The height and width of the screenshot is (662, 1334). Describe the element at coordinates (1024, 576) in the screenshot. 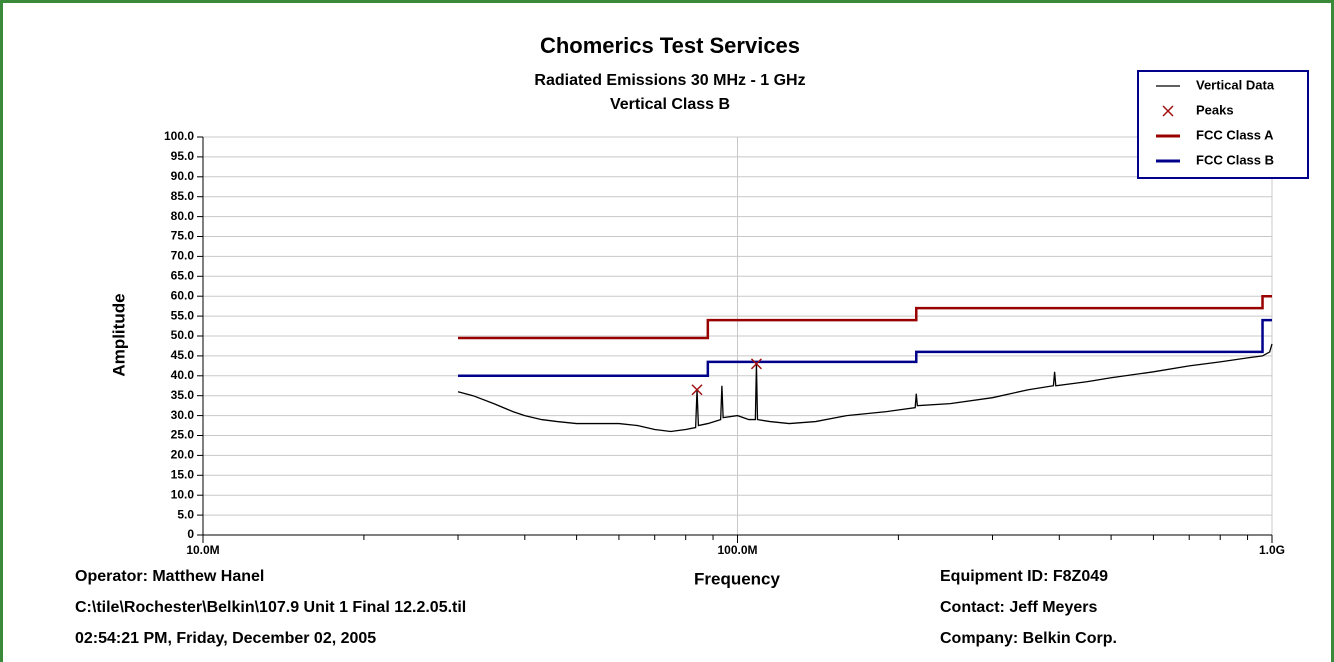

I see `footer-text: Equipment ID: F8Z049` at that location.